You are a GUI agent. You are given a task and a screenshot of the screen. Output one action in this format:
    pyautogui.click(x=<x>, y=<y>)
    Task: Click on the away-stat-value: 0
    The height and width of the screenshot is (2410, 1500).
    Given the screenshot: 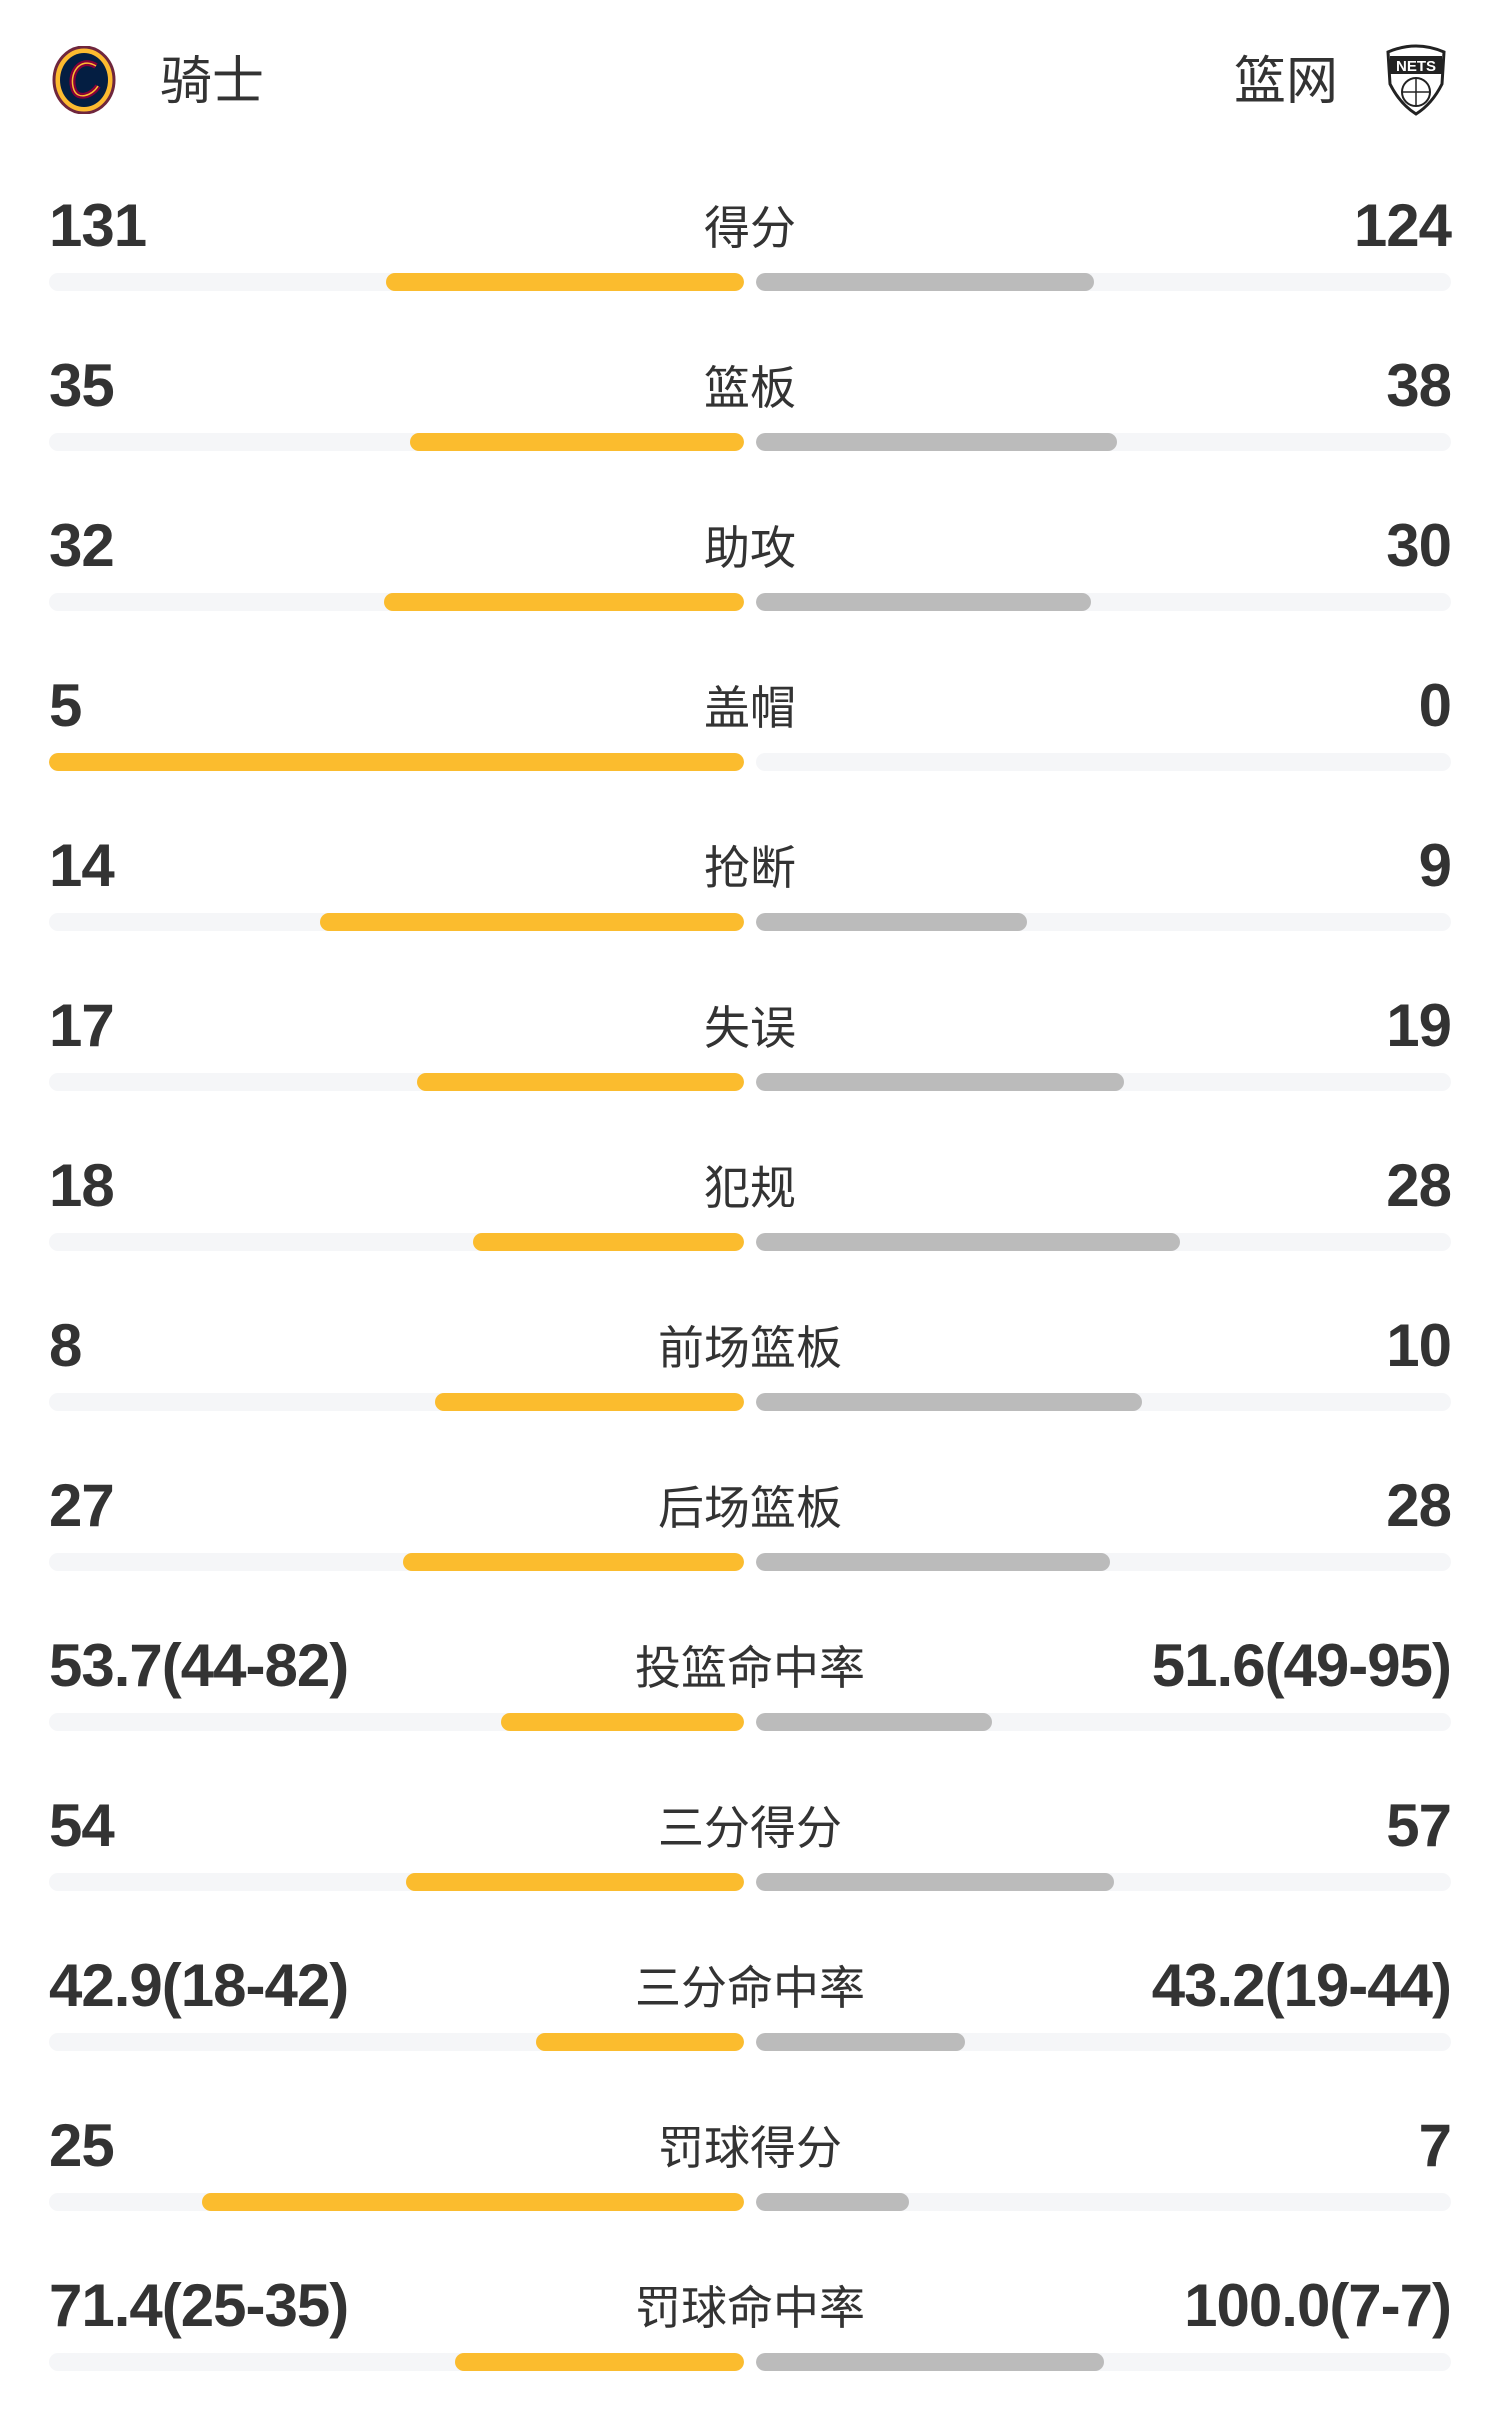 What is the action you would take?
    pyautogui.click(x=1435, y=705)
    